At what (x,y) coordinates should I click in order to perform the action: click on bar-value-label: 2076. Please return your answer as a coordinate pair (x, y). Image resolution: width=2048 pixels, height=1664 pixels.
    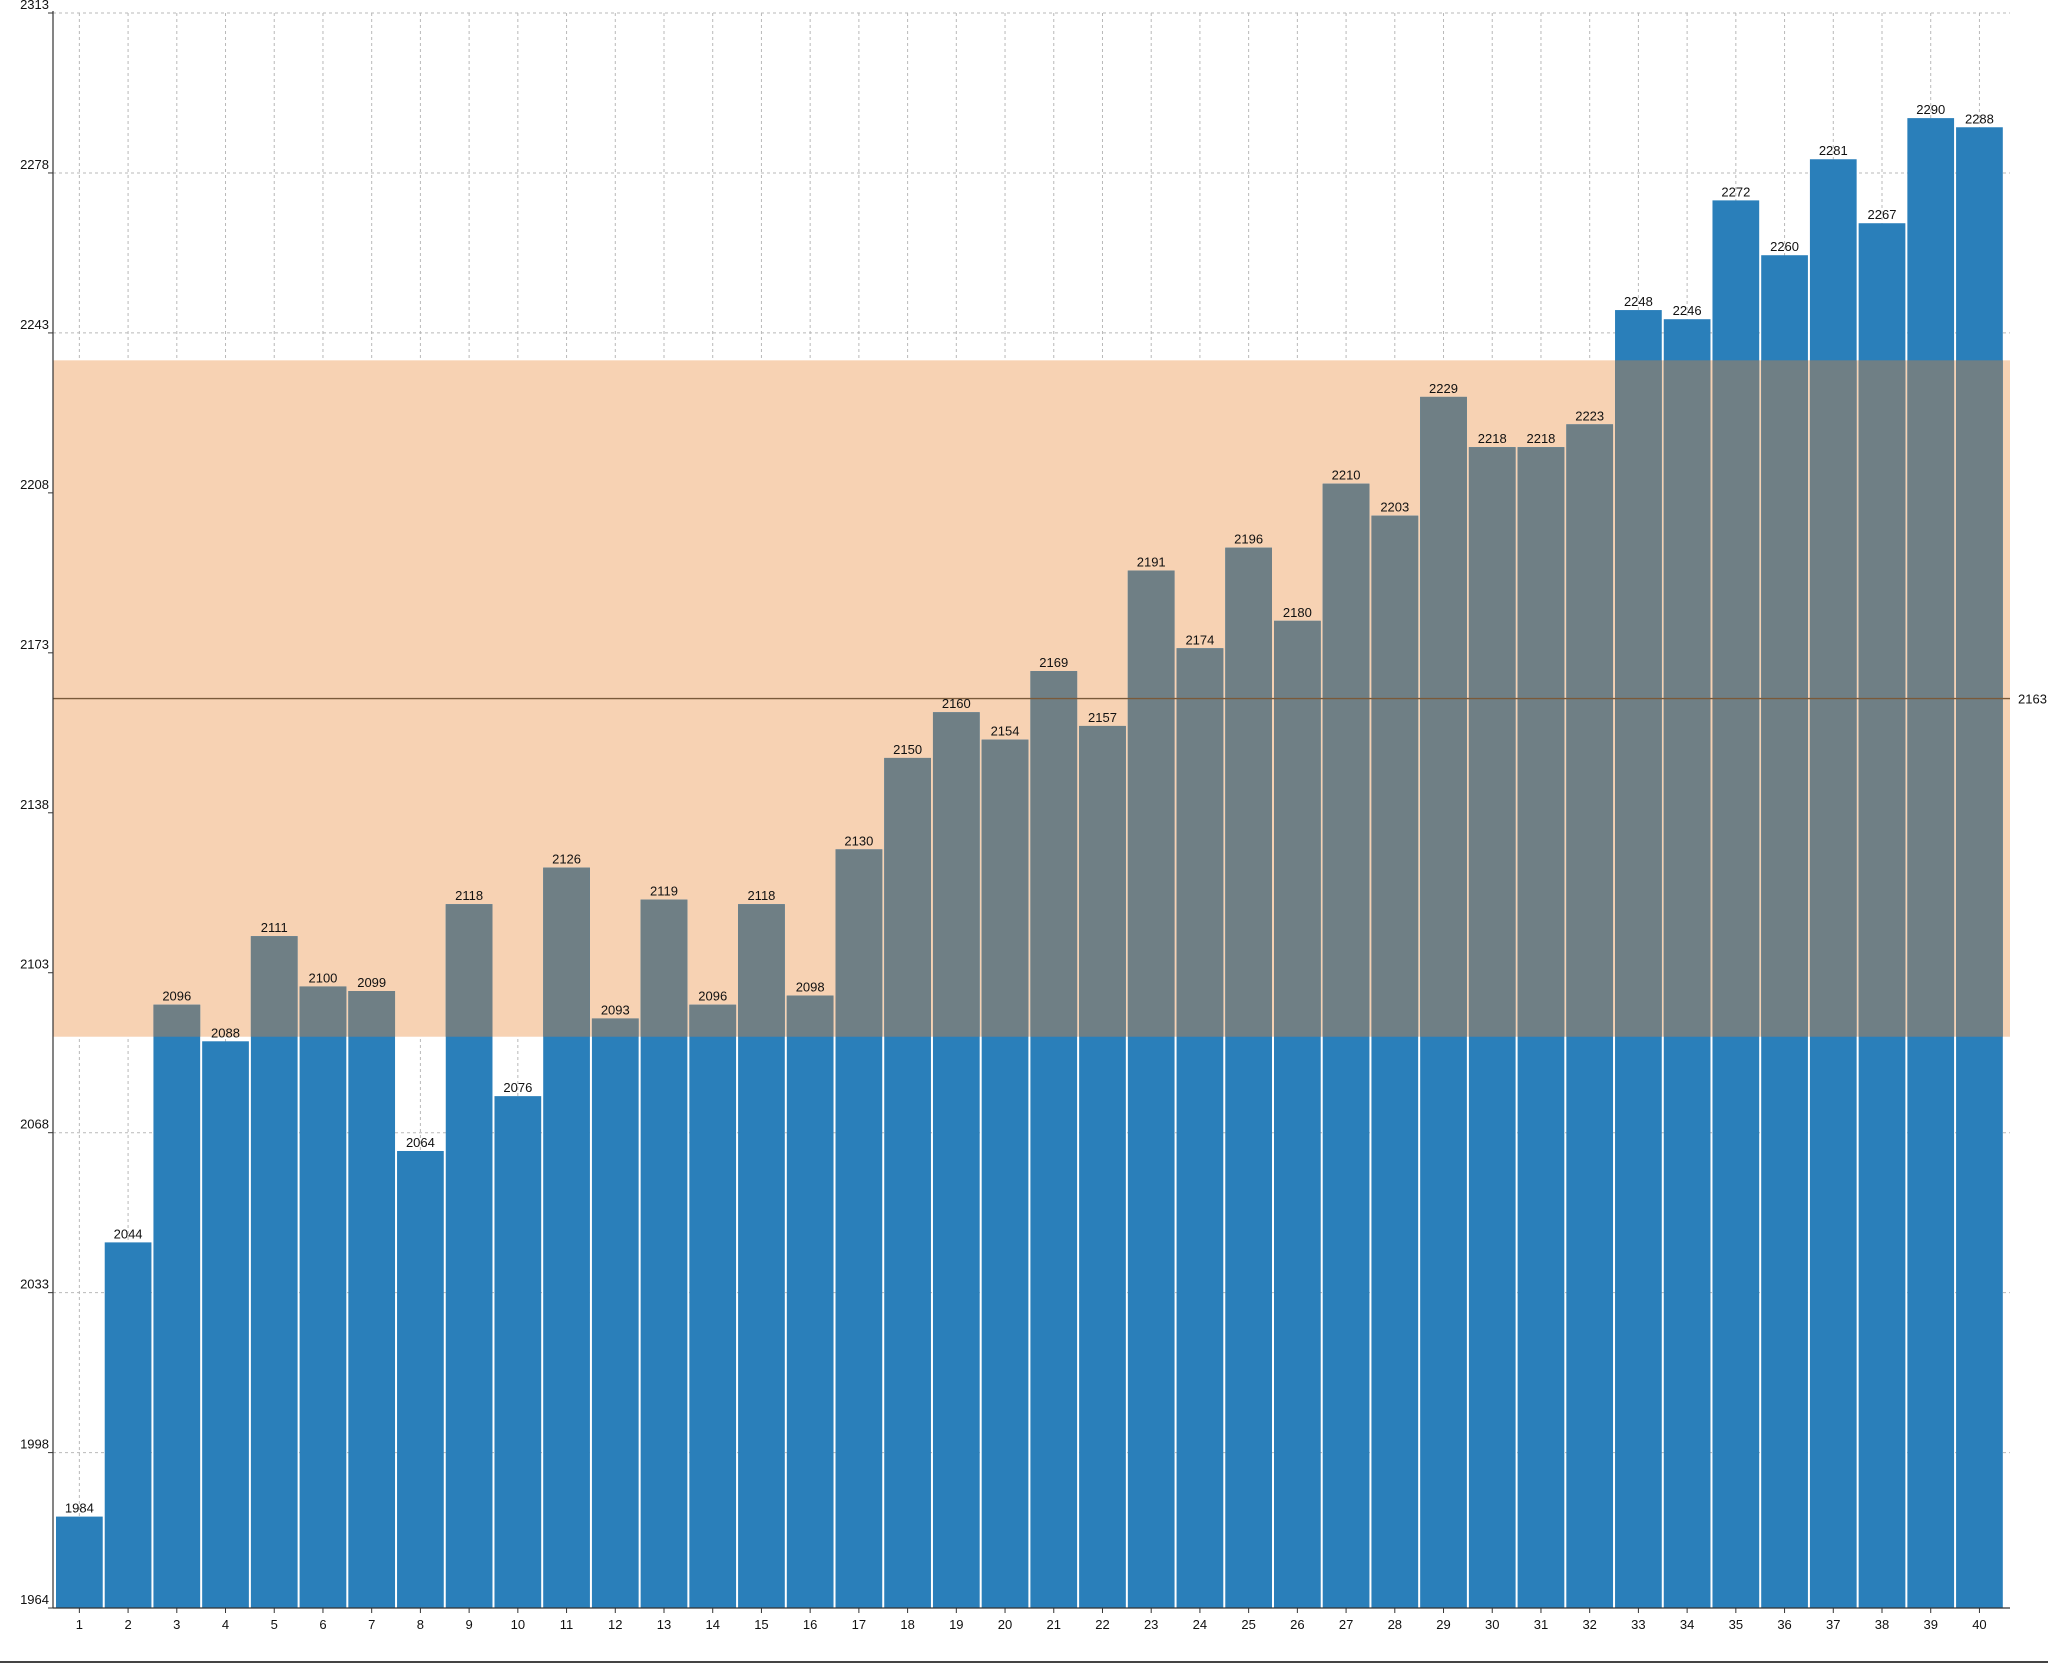
    Looking at the image, I should click on (517, 1087).